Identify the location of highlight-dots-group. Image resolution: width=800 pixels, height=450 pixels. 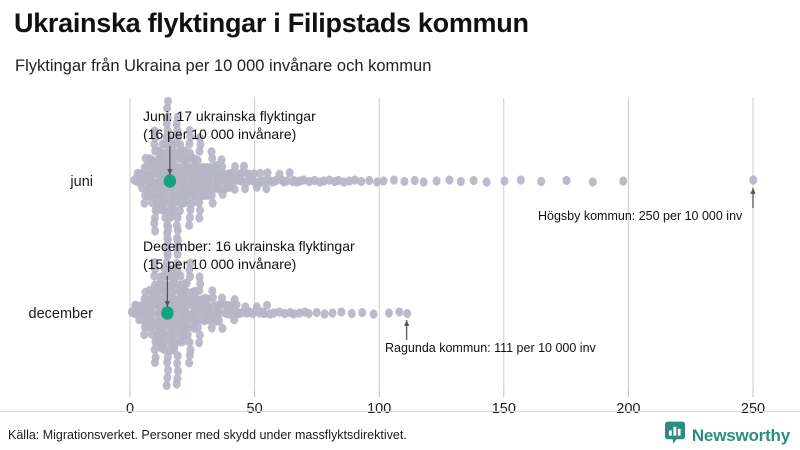
(169, 247).